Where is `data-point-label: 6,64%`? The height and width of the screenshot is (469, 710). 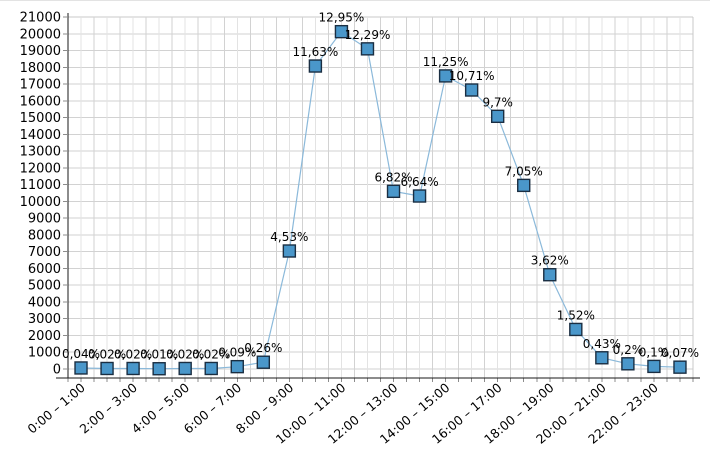
data-point-label: 6,64% is located at coordinates (420, 182).